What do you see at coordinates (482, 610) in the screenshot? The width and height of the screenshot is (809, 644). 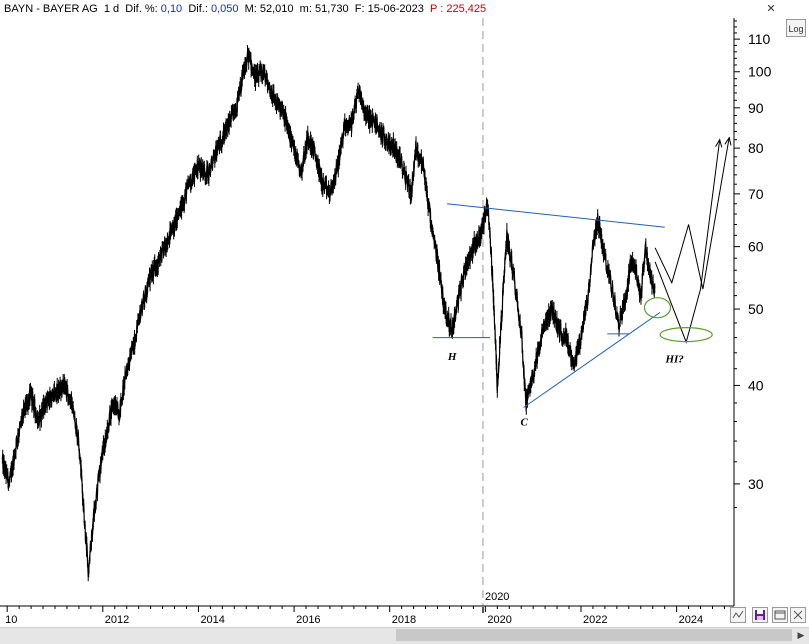 I see `cursor-marker` at bounding box center [482, 610].